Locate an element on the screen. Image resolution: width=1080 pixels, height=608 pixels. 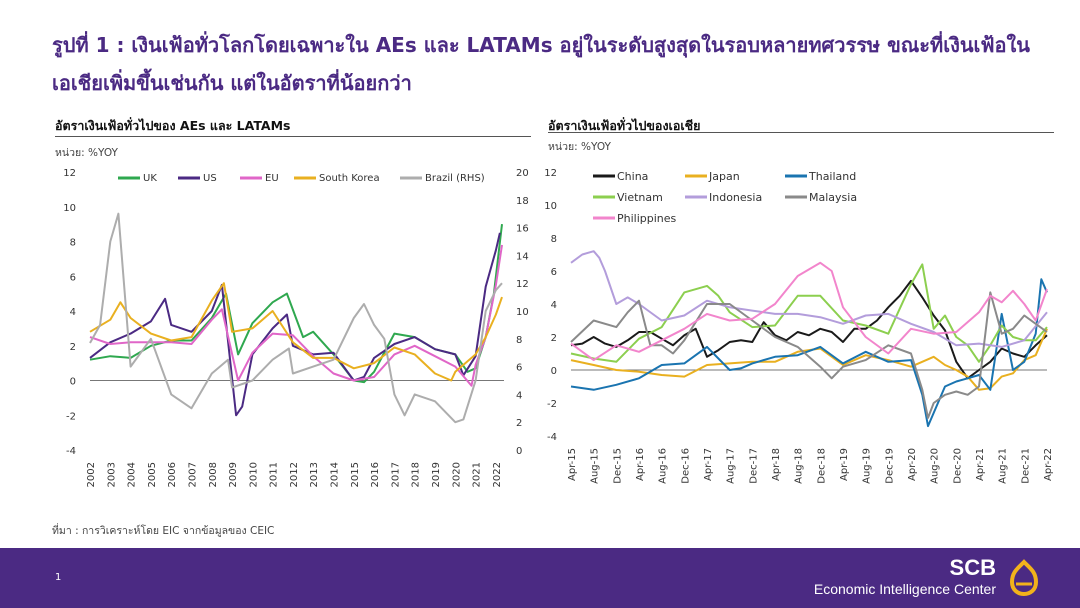
x-tick-label: 2006 is located at coordinates (172, 474).